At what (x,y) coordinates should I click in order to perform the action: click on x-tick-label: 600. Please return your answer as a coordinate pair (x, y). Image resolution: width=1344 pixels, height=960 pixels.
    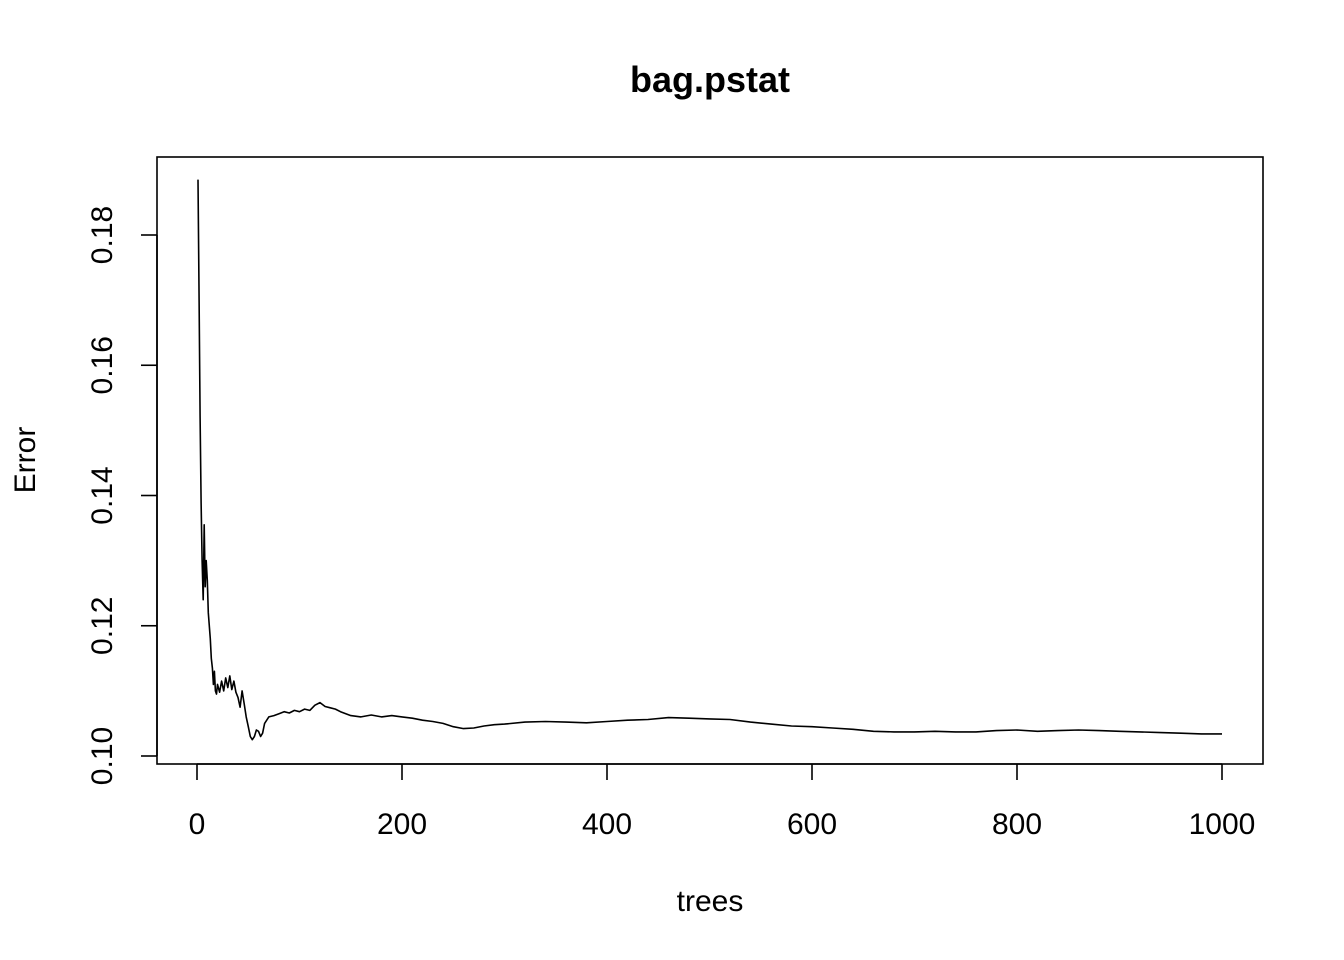
    Looking at the image, I should click on (812, 824).